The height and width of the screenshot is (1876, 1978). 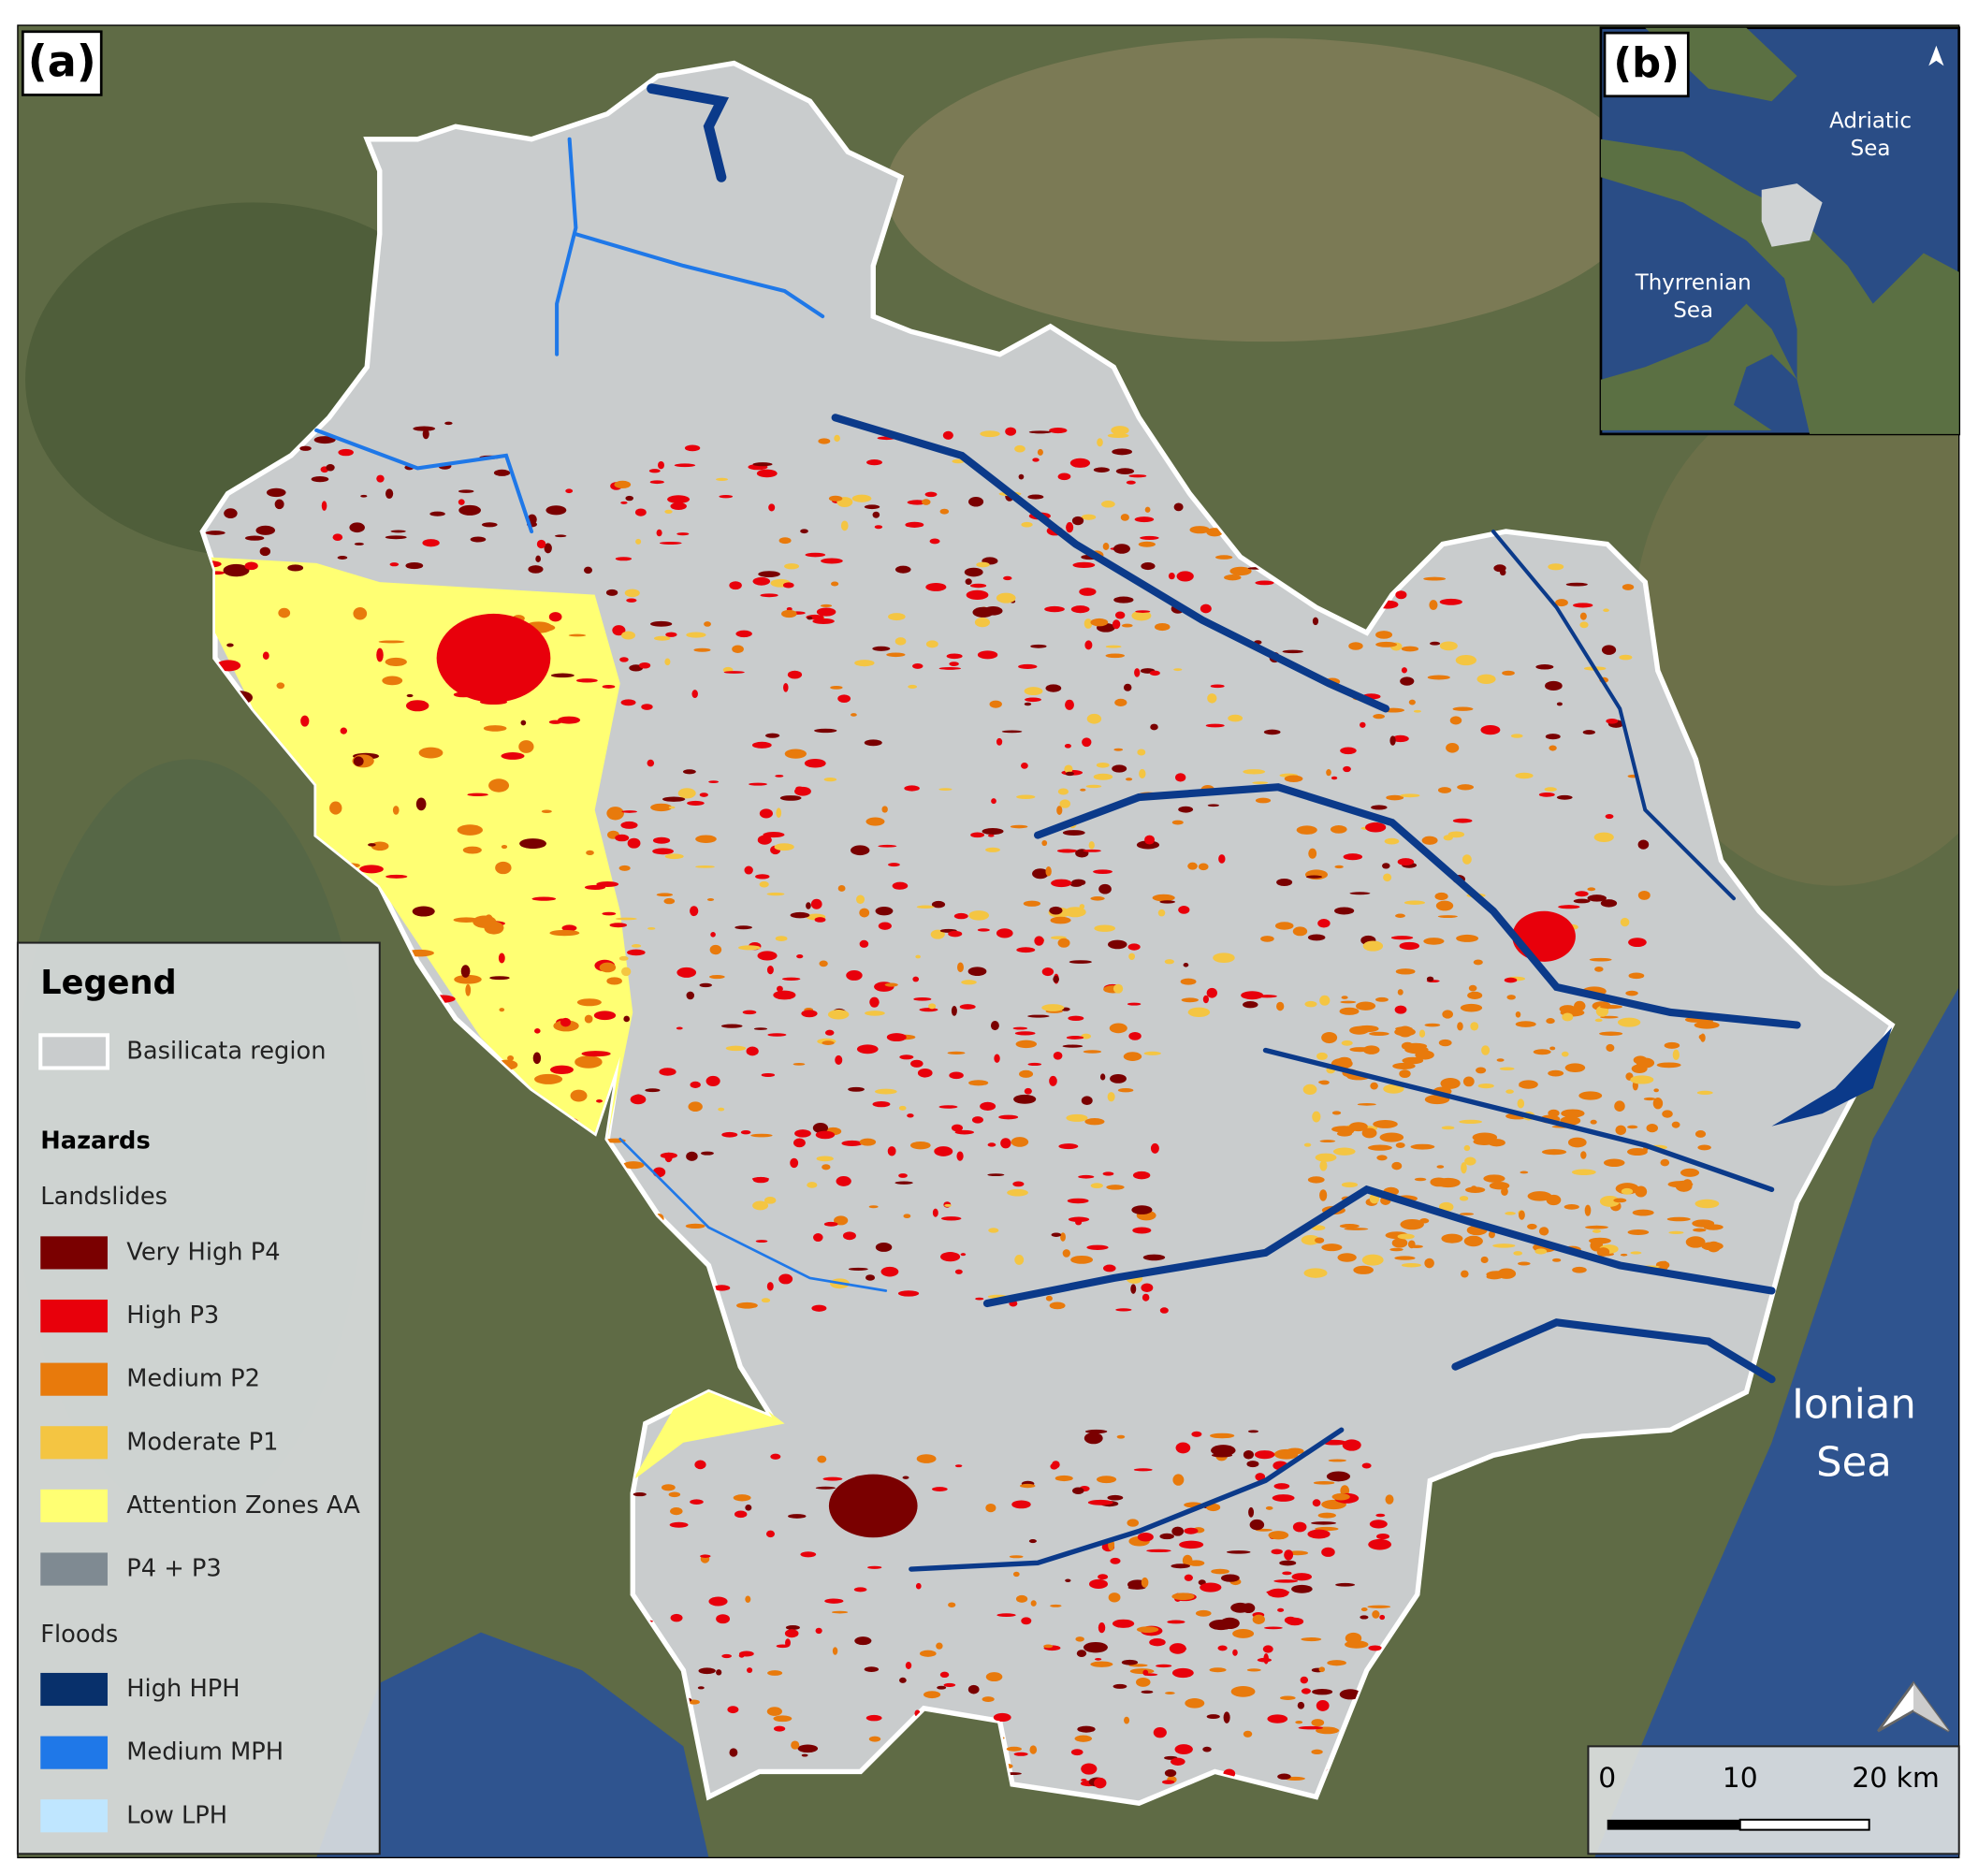 What do you see at coordinates (172, 1316) in the screenshot?
I see `legend-label: High P3` at bounding box center [172, 1316].